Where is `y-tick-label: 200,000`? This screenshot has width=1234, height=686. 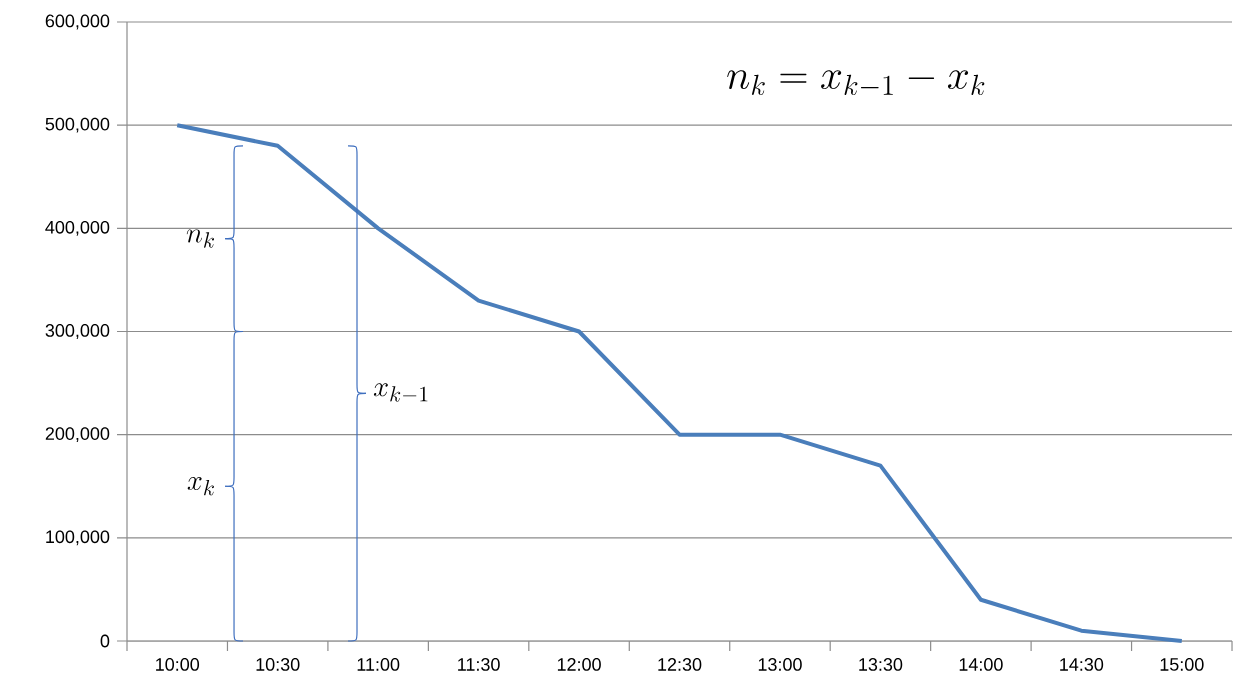 y-tick-label: 200,000 is located at coordinates (77, 435).